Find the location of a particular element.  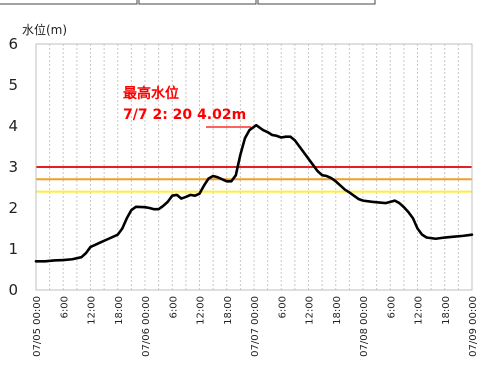

max-level-value: 7/7 2: 20 4.02m is located at coordinates (184, 115).